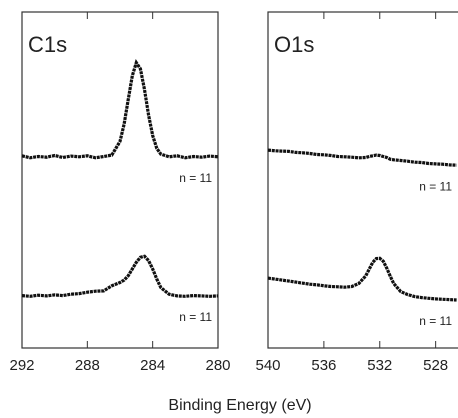 The image size is (458, 418). I want to click on x-tick-label: 280, so click(217, 365).